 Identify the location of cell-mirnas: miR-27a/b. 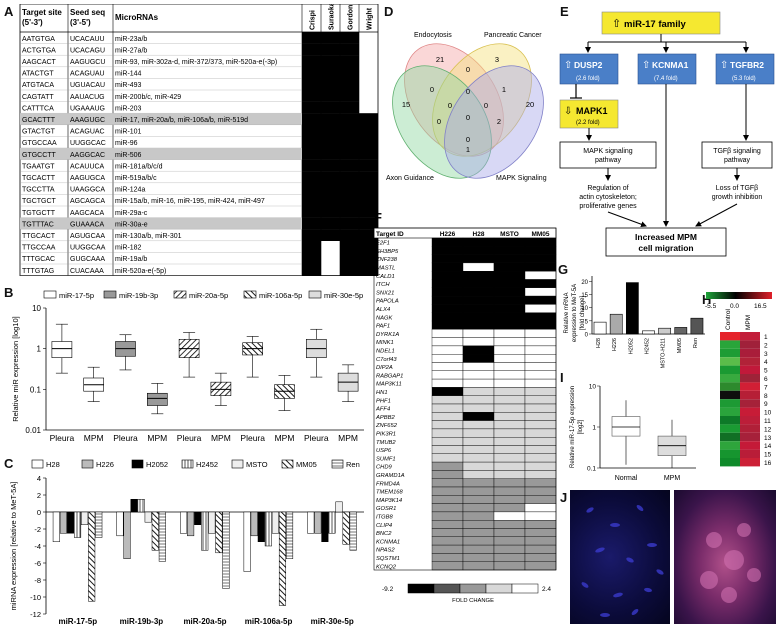
(131, 50).